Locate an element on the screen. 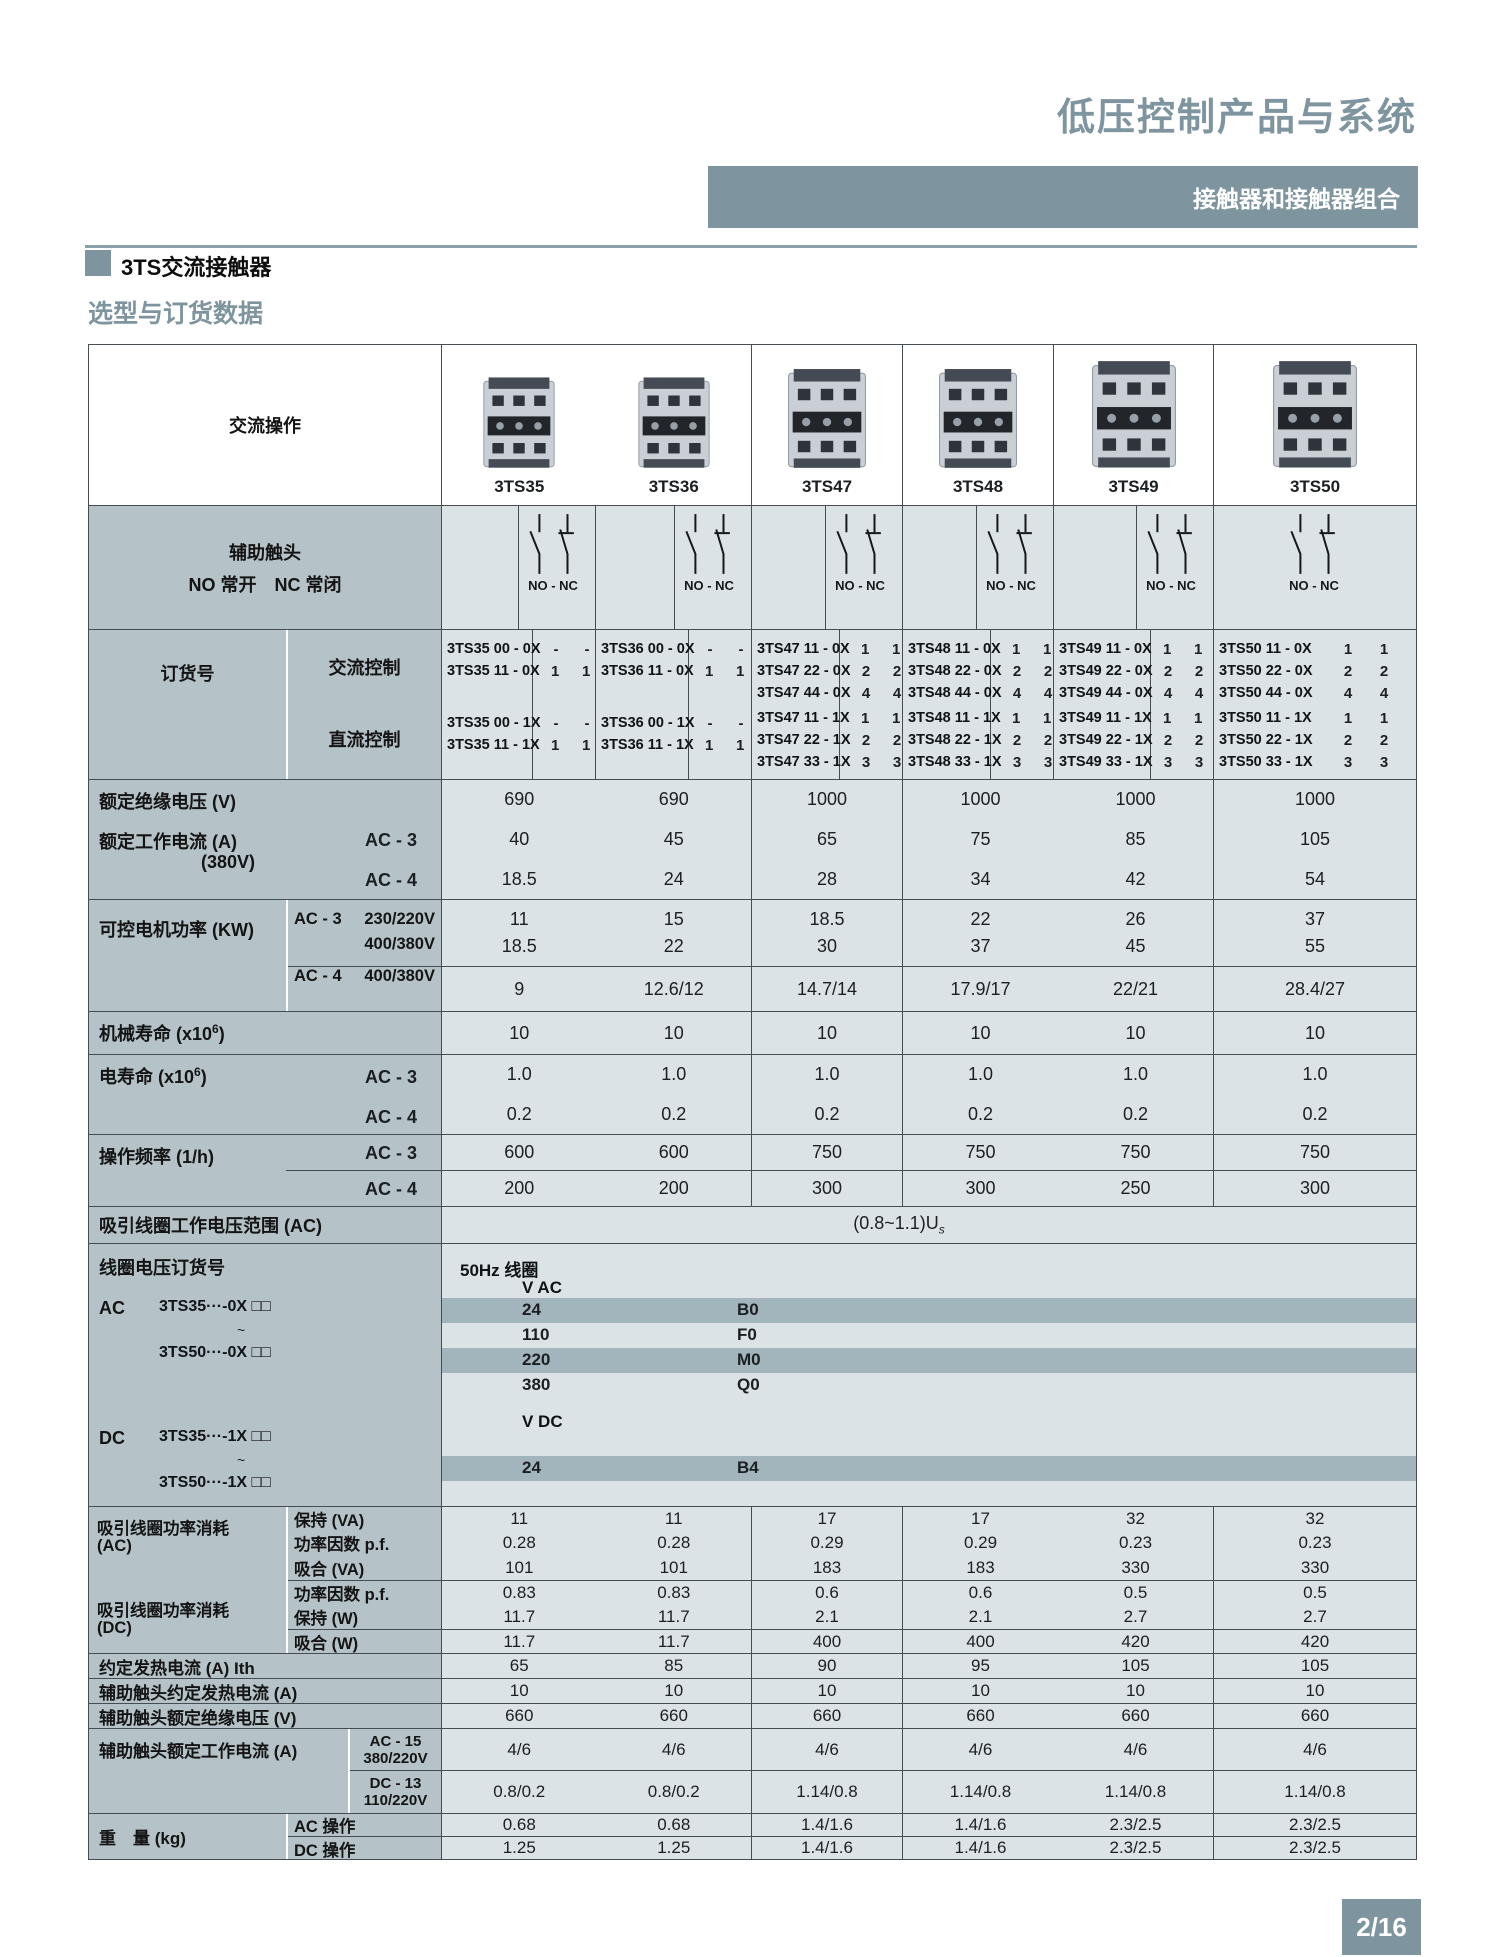 This screenshot has width=1500, height=1957. coil-code: B4 is located at coordinates (748, 1467).